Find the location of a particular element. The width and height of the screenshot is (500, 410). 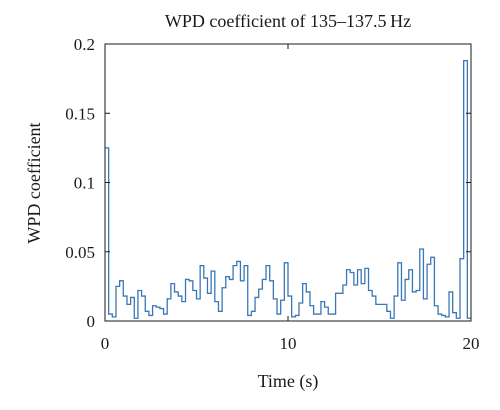

y-tick-label: 0.15 is located at coordinates (80, 113).